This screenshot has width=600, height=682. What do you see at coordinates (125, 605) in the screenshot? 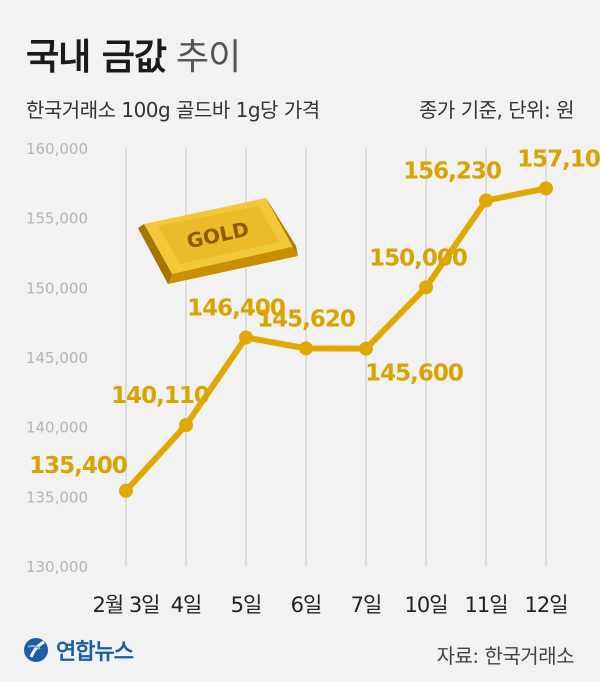
I see `x-tick-label: 2월 3일` at bounding box center [125, 605].